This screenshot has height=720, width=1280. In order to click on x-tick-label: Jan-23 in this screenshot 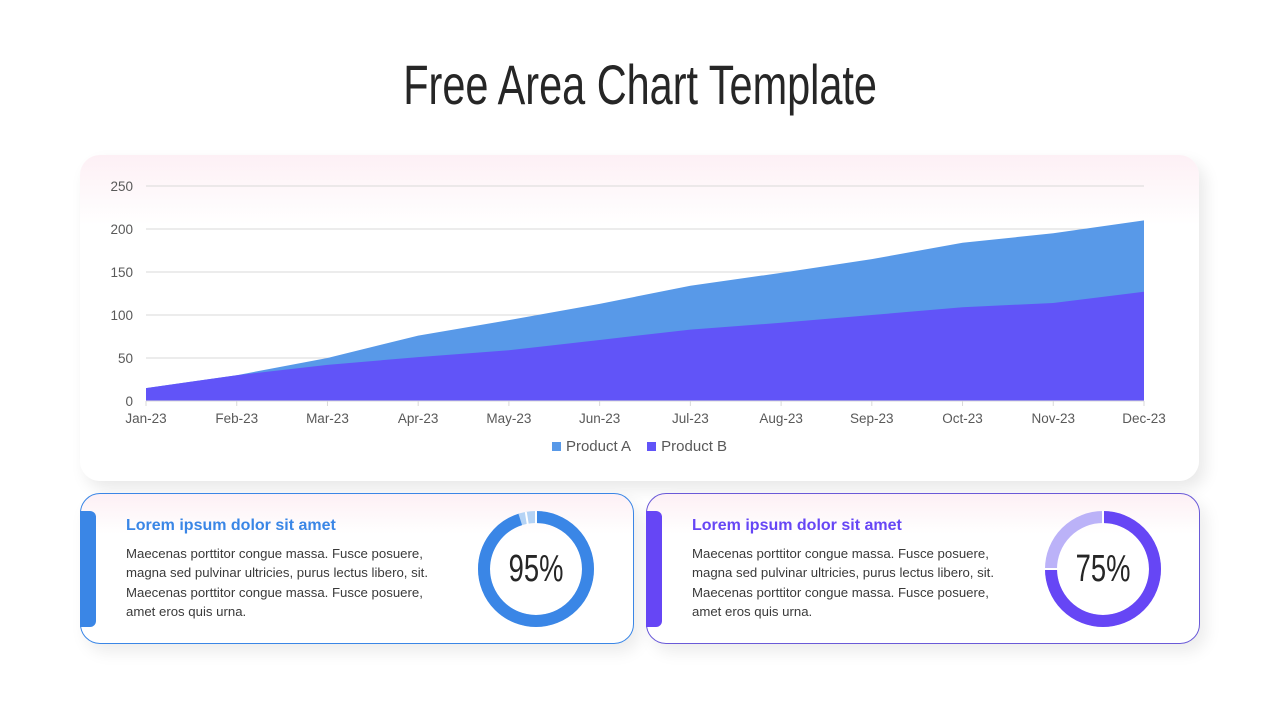, I will do `click(145, 418)`.